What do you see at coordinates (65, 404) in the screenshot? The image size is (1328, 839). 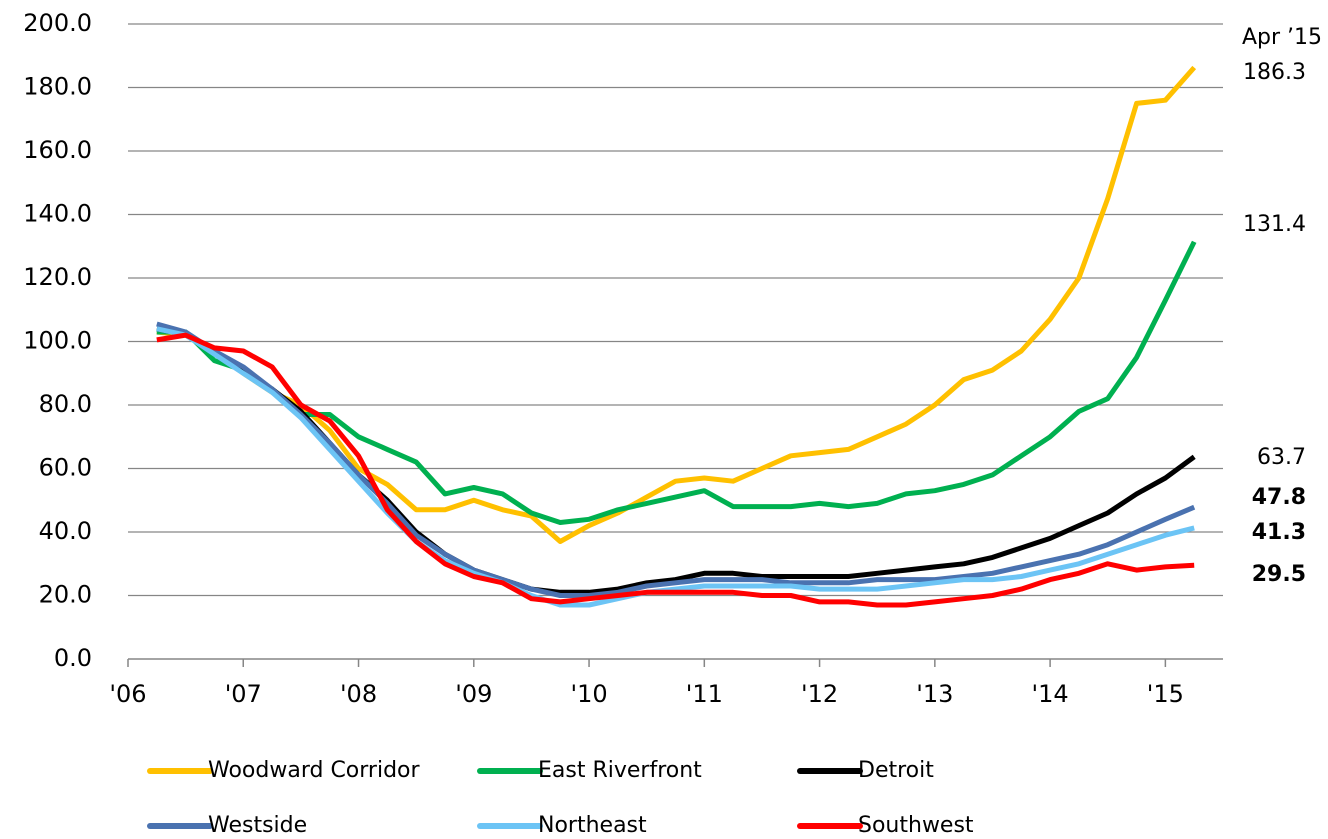 I see `y-tick-label: 80.0` at bounding box center [65, 404].